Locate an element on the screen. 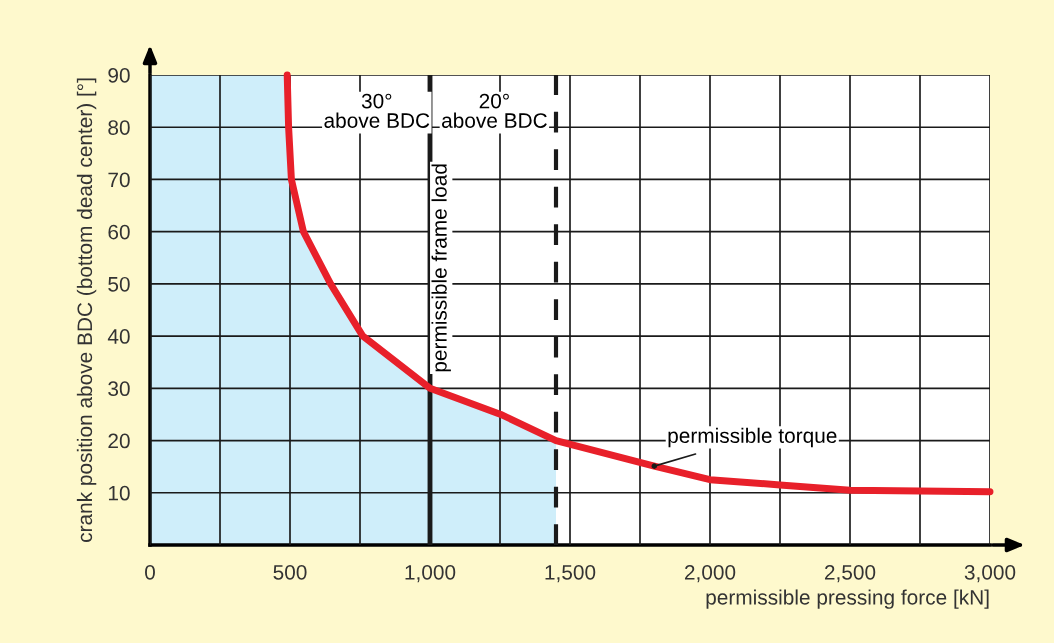  x-tick-label: 3,000 is located at coordinates (990, 573).